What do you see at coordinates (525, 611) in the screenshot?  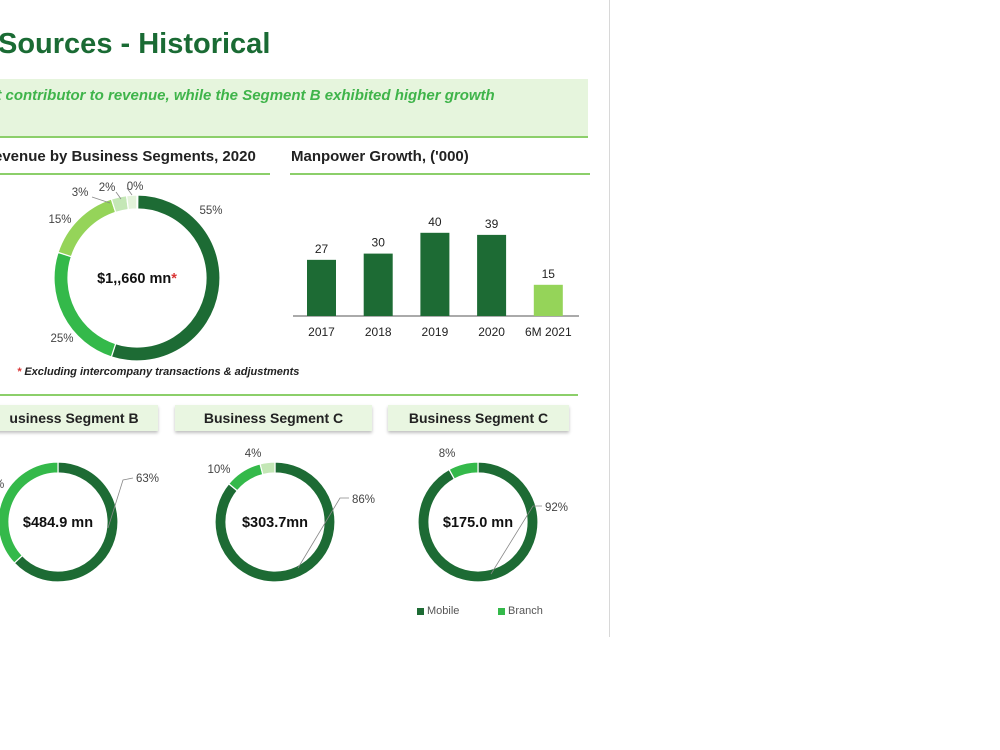 I see `legend-label-branch: Branch` at bounding box center [525, 611].